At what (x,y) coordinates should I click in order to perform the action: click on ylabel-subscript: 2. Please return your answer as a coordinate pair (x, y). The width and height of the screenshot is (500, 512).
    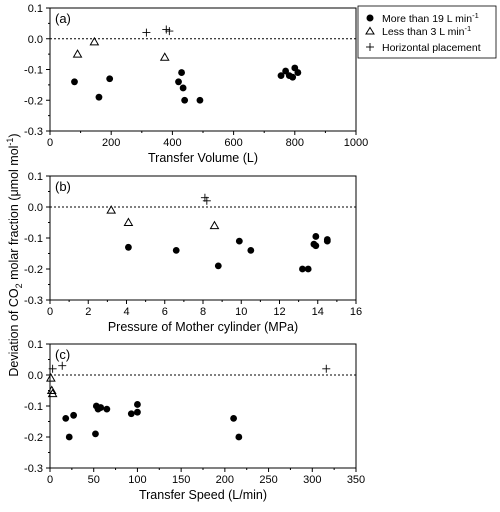
    Looking at the image, I should click on (19, 285).